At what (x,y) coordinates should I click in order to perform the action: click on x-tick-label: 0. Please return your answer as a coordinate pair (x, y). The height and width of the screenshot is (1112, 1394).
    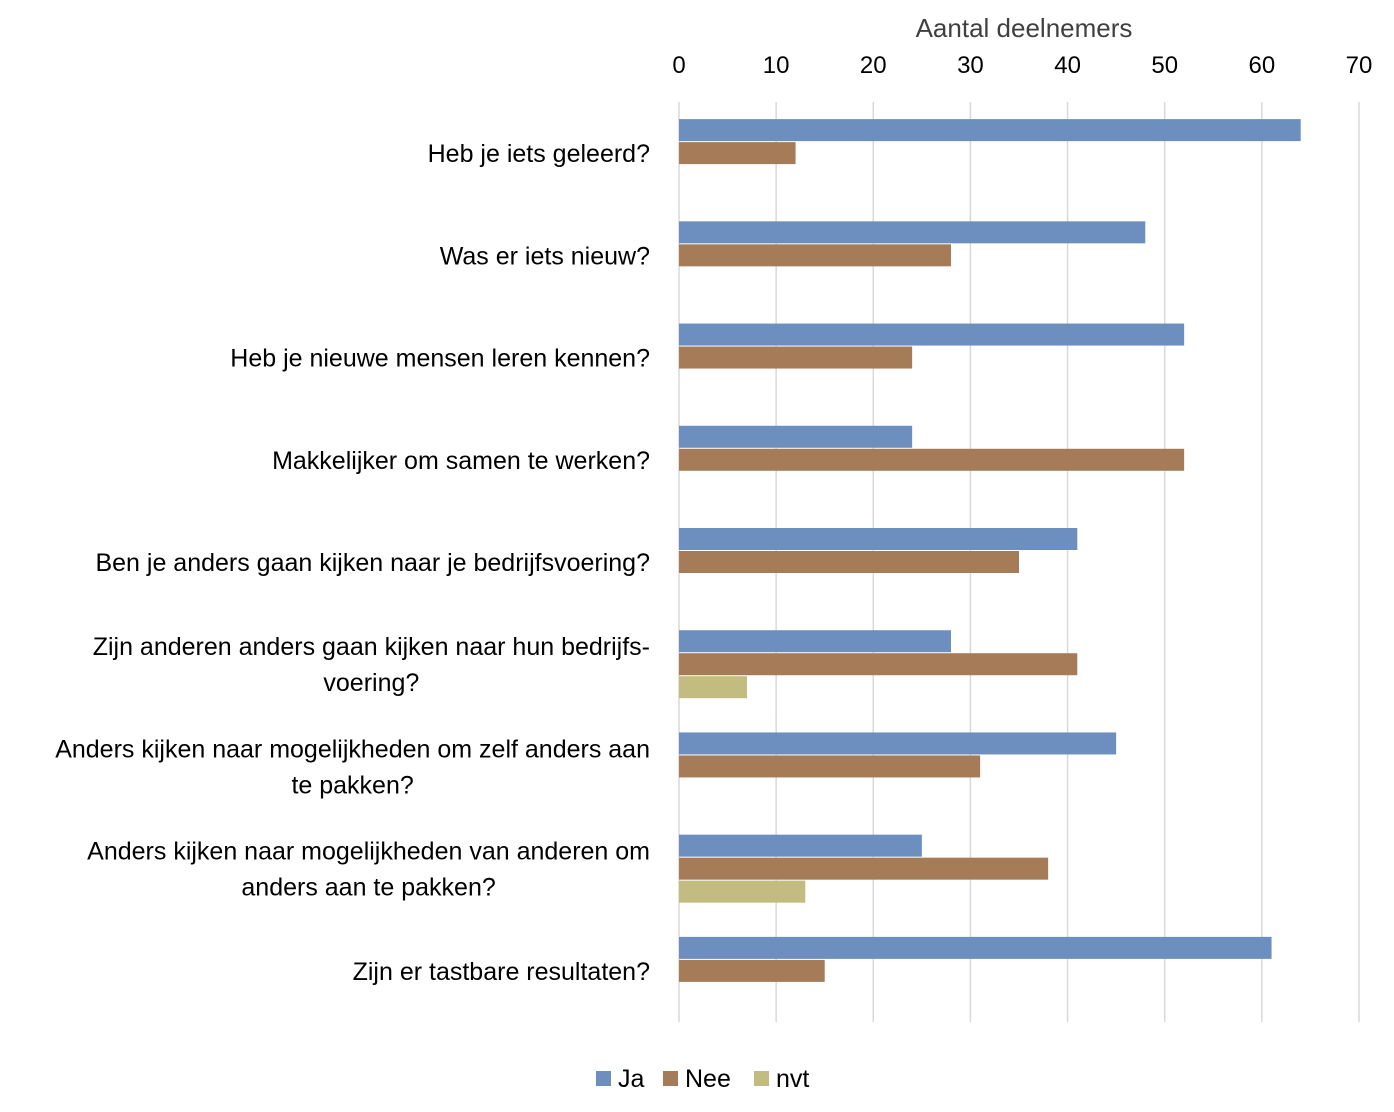
    Looking at the image, I should click on (678, 65).